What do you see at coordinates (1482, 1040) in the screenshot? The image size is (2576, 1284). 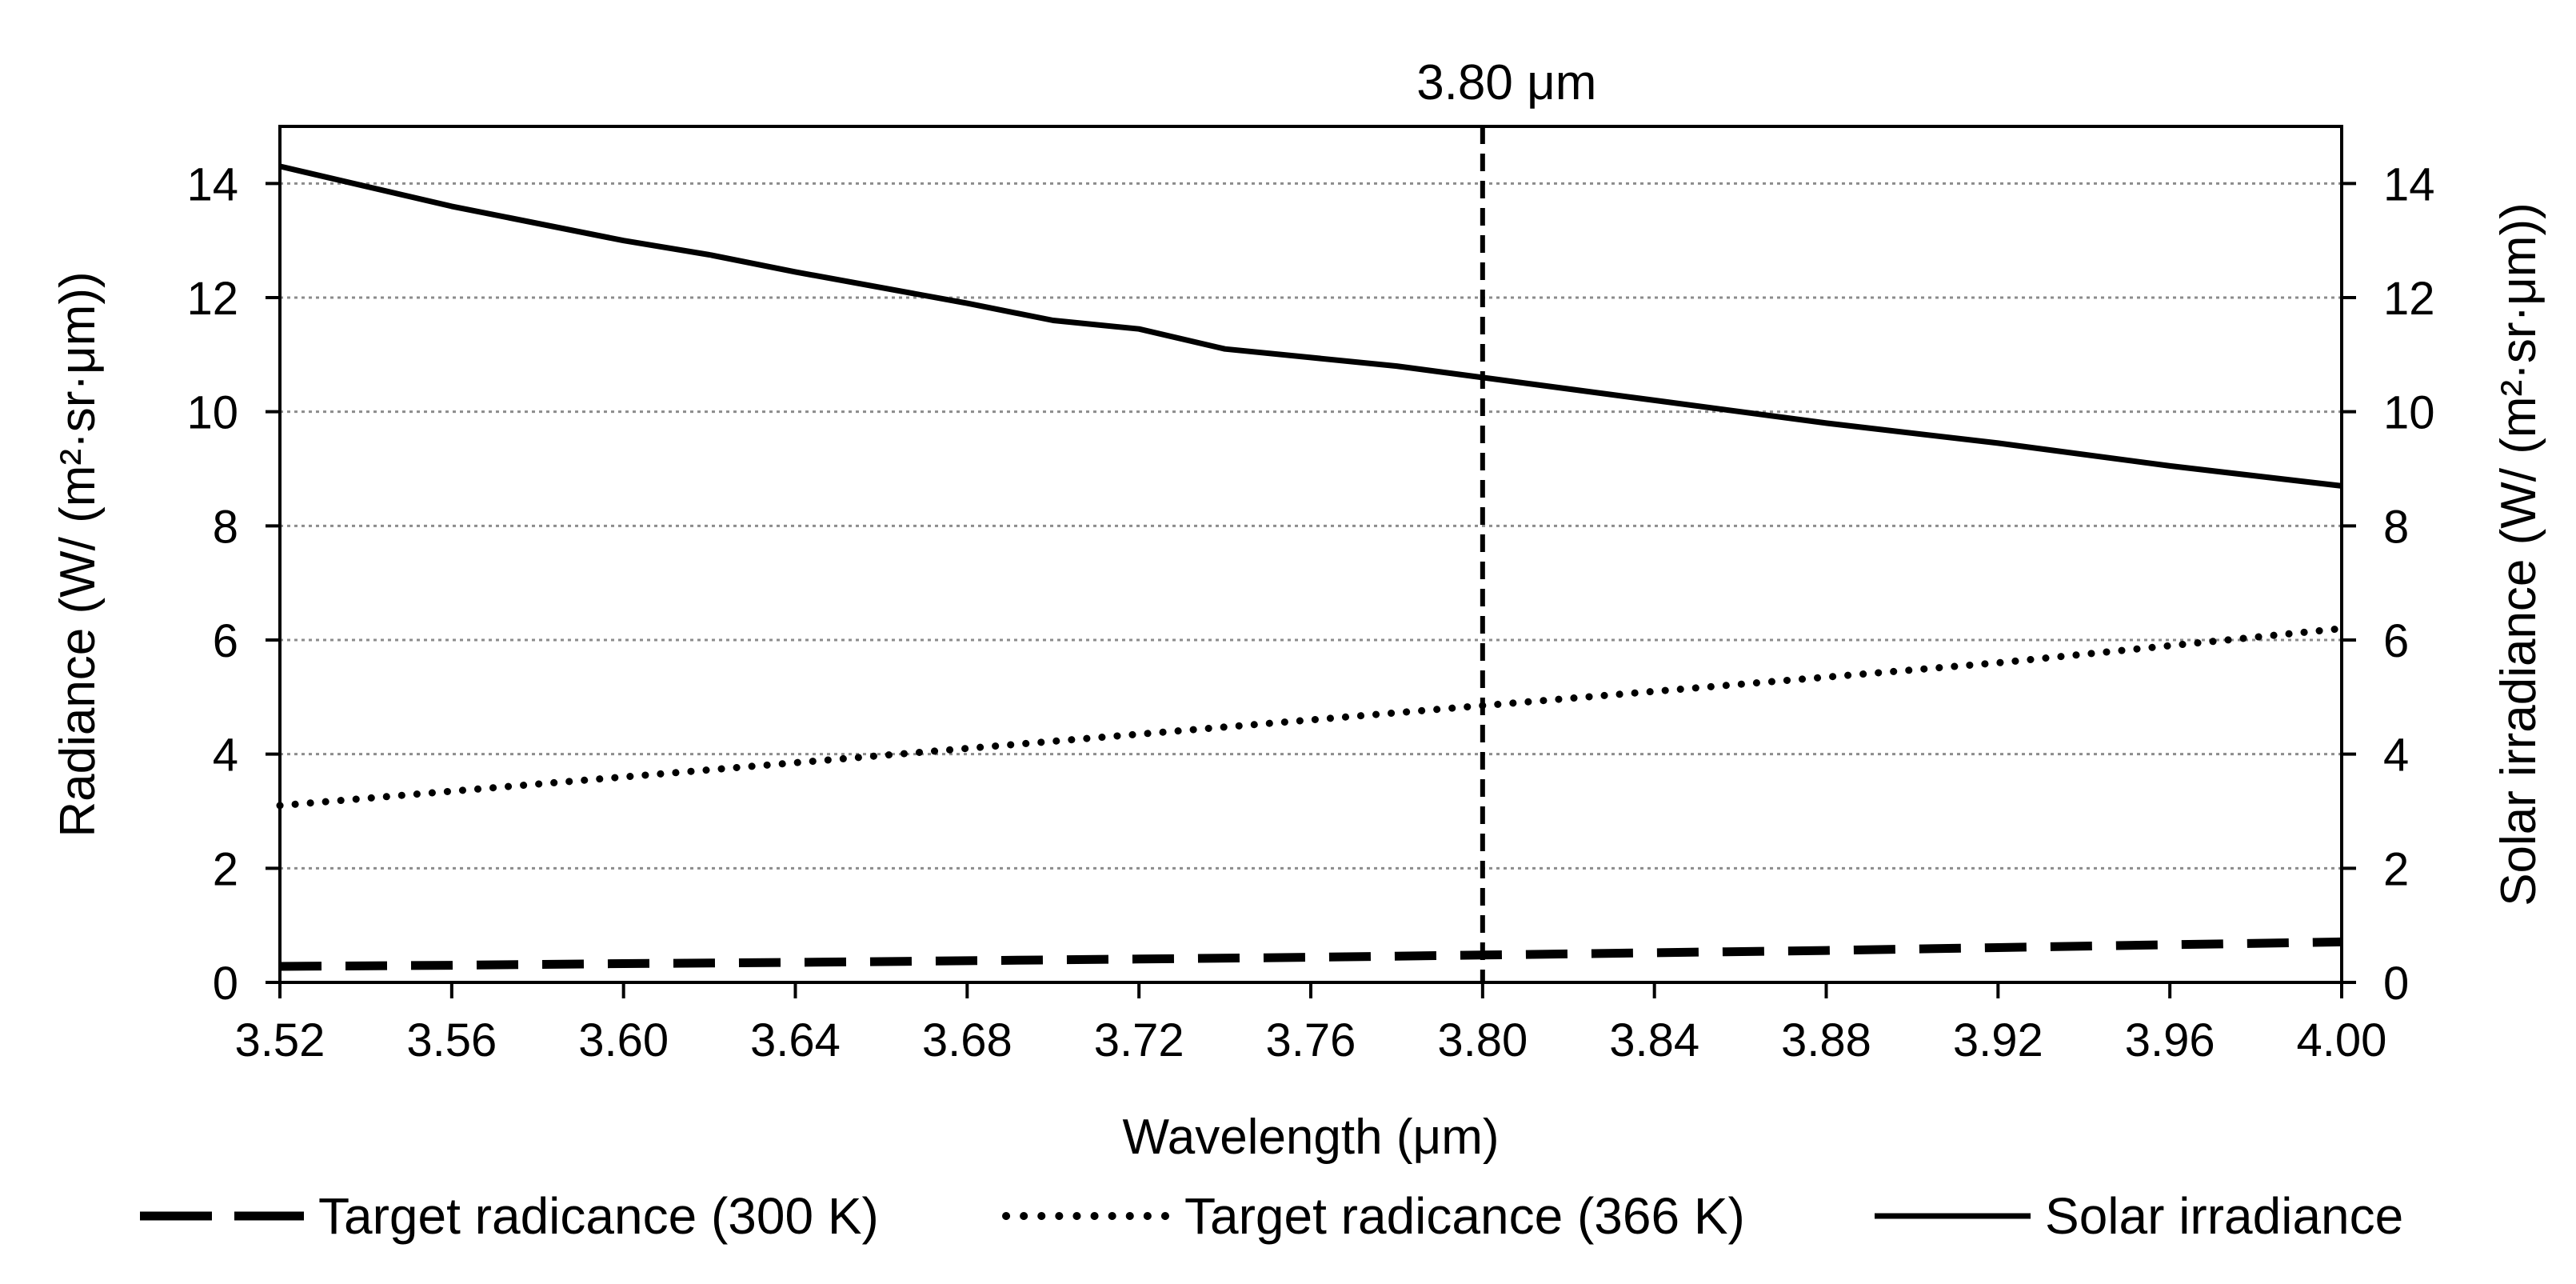 I see `x-tick-label: 3.80` at bounding box center [1482, 1040].